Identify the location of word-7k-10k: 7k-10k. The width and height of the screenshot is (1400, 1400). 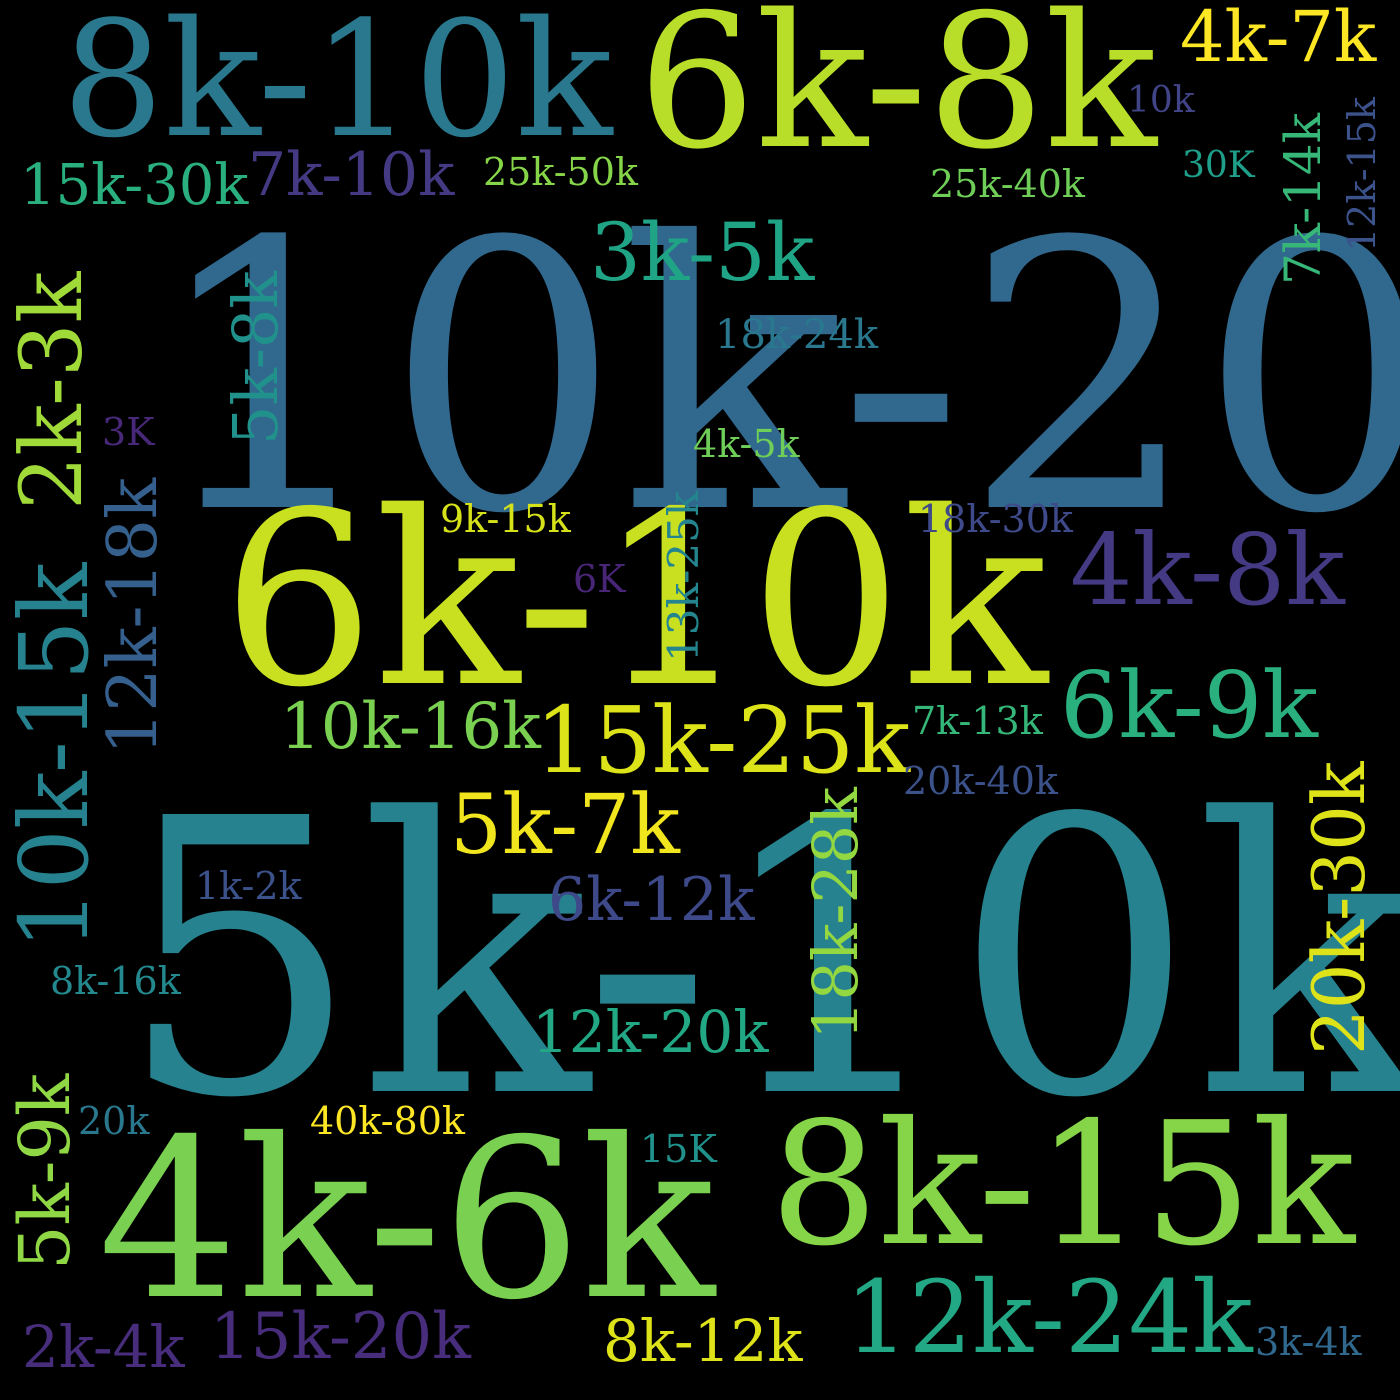
(351, 175).